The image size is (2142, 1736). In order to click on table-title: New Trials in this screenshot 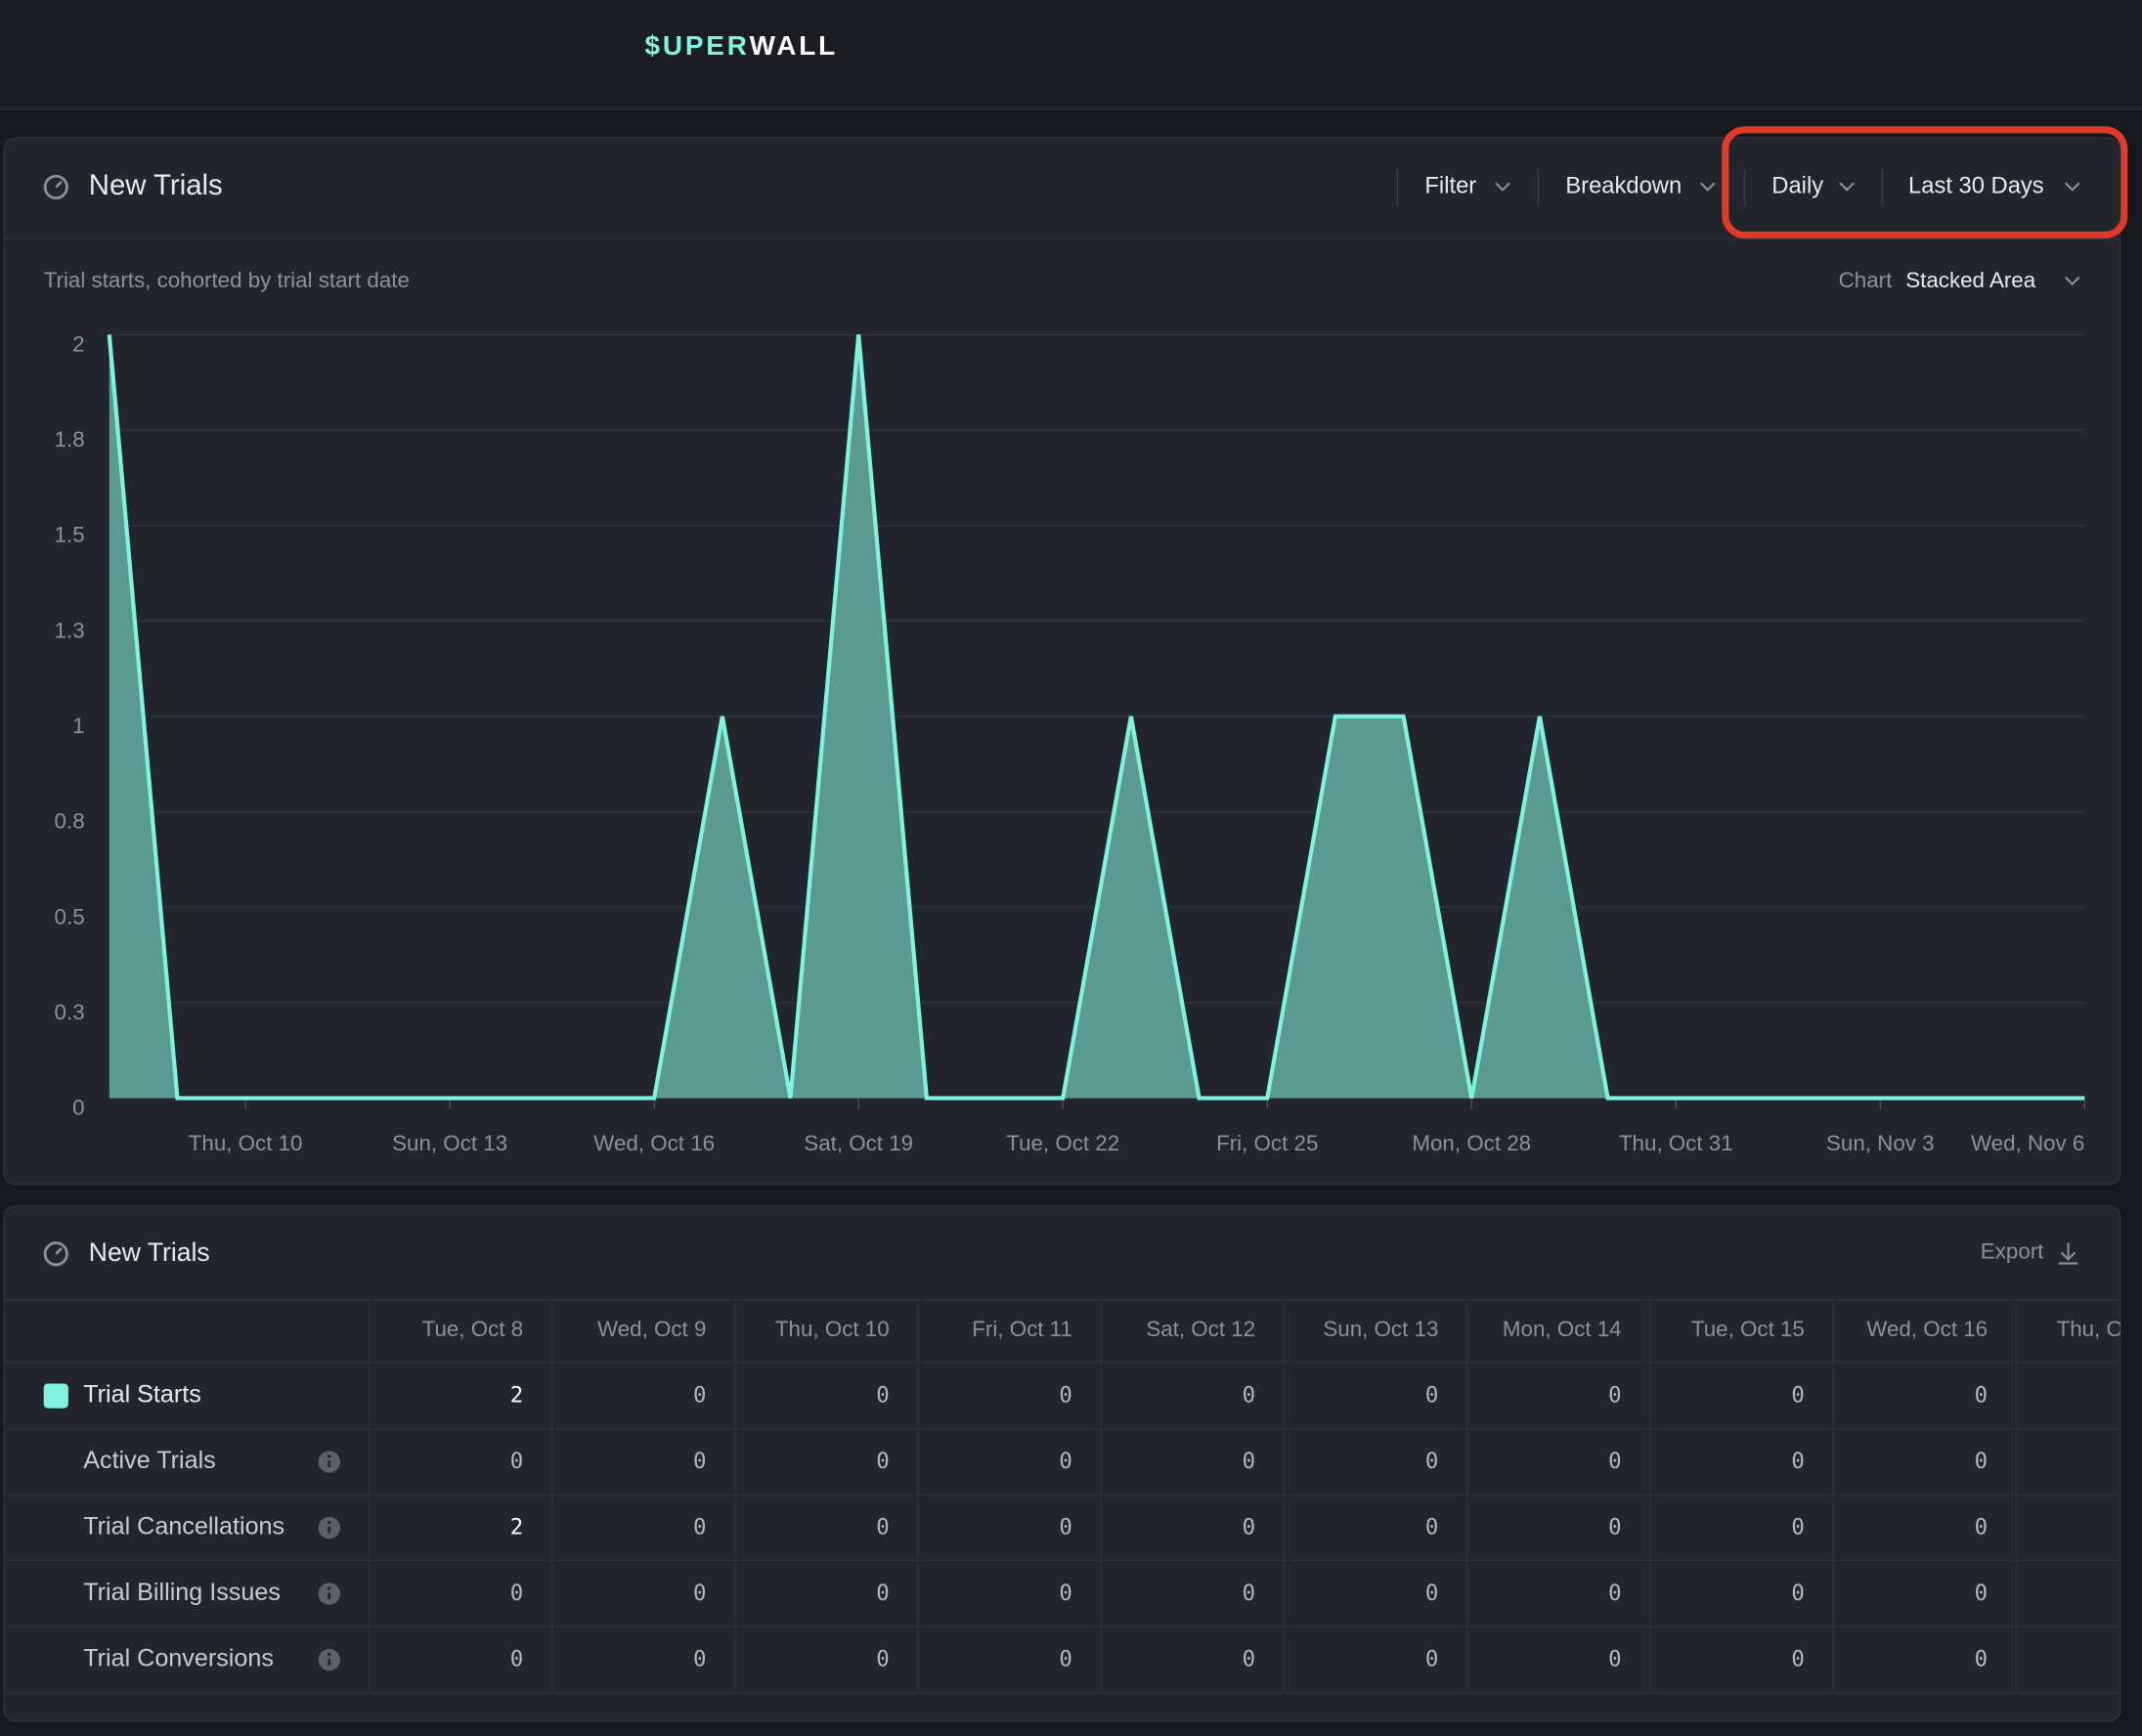, I will do `click(149, 1252)`.